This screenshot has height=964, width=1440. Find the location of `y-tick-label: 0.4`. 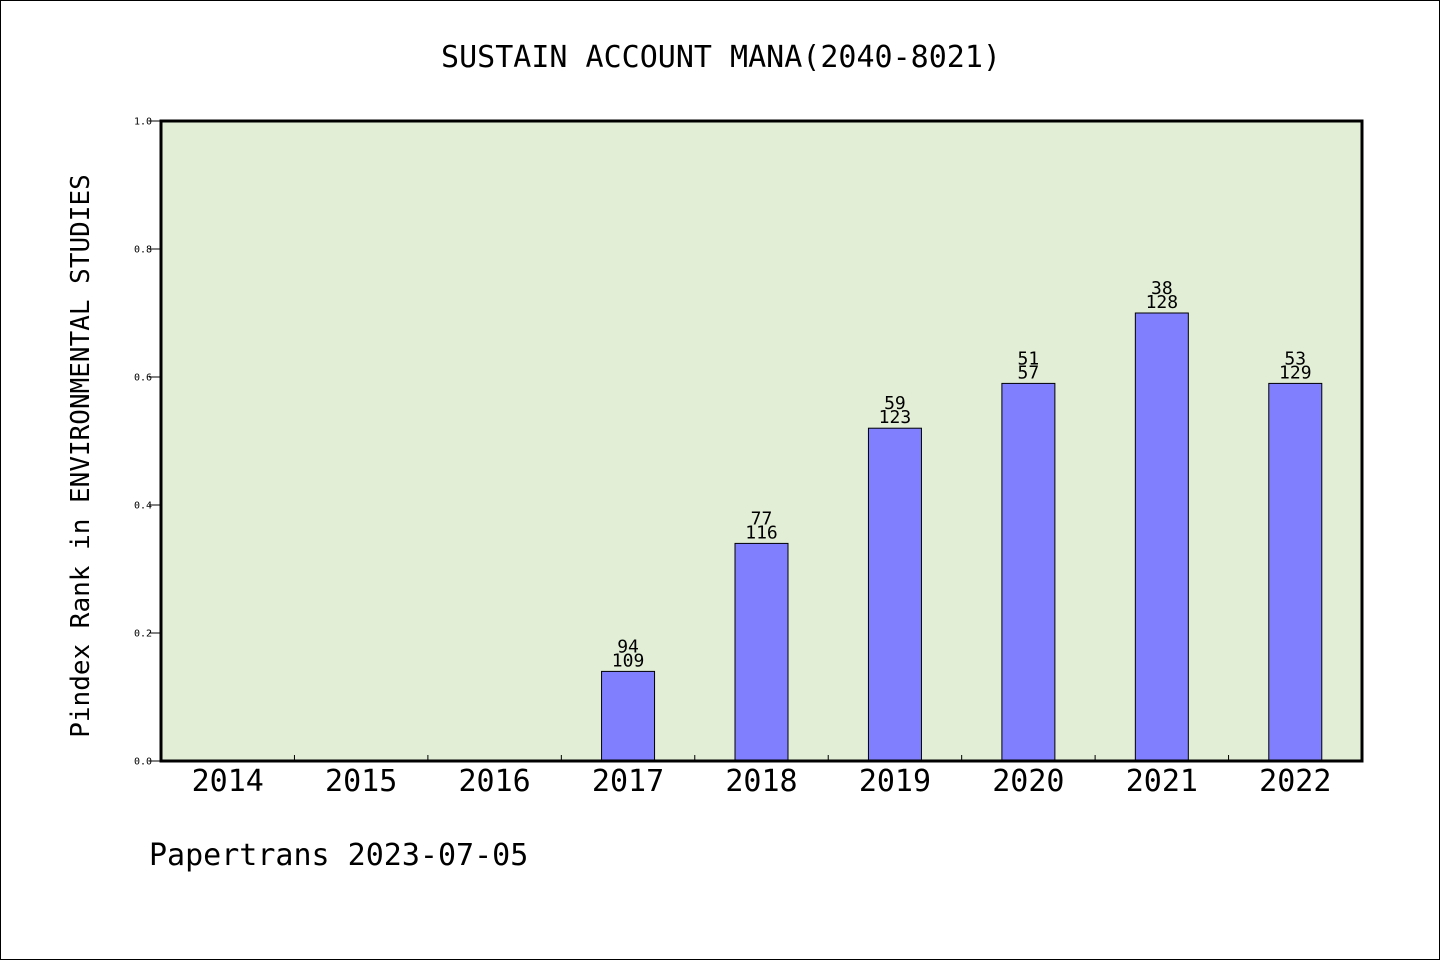

y-tick-label: 0.4 is located at coordinates (143, 506).